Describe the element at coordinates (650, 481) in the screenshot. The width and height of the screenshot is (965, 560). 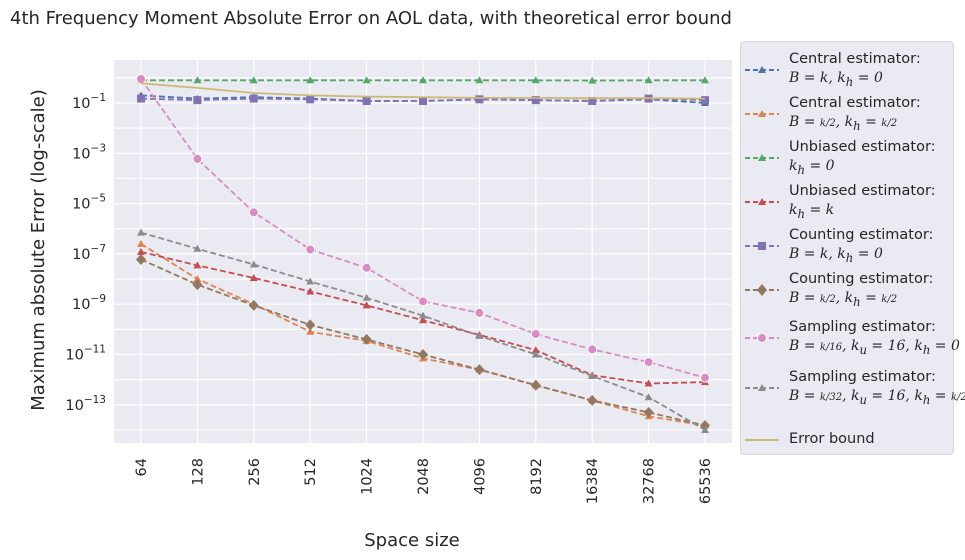
I see `x-tick-label: 32768` at that location.